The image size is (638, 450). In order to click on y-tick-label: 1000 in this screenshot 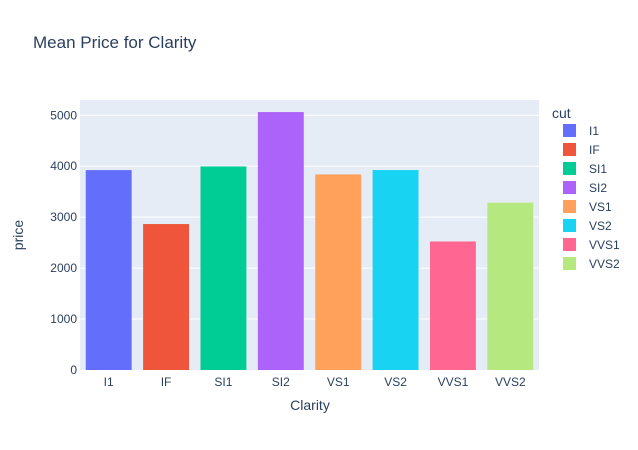, I will do `click(63, 319)`.